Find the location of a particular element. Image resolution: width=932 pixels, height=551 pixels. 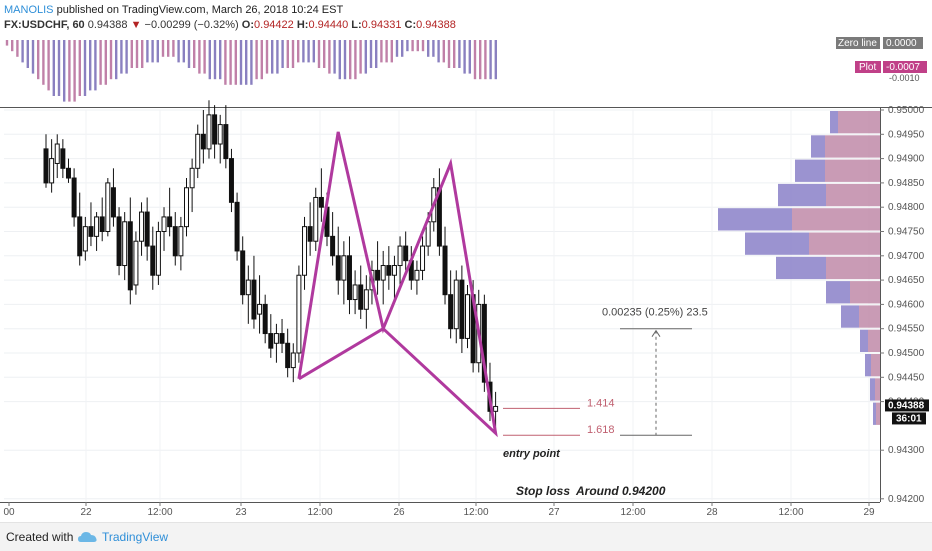

x-tick-label: 28 is located at coordinates (712, 512).